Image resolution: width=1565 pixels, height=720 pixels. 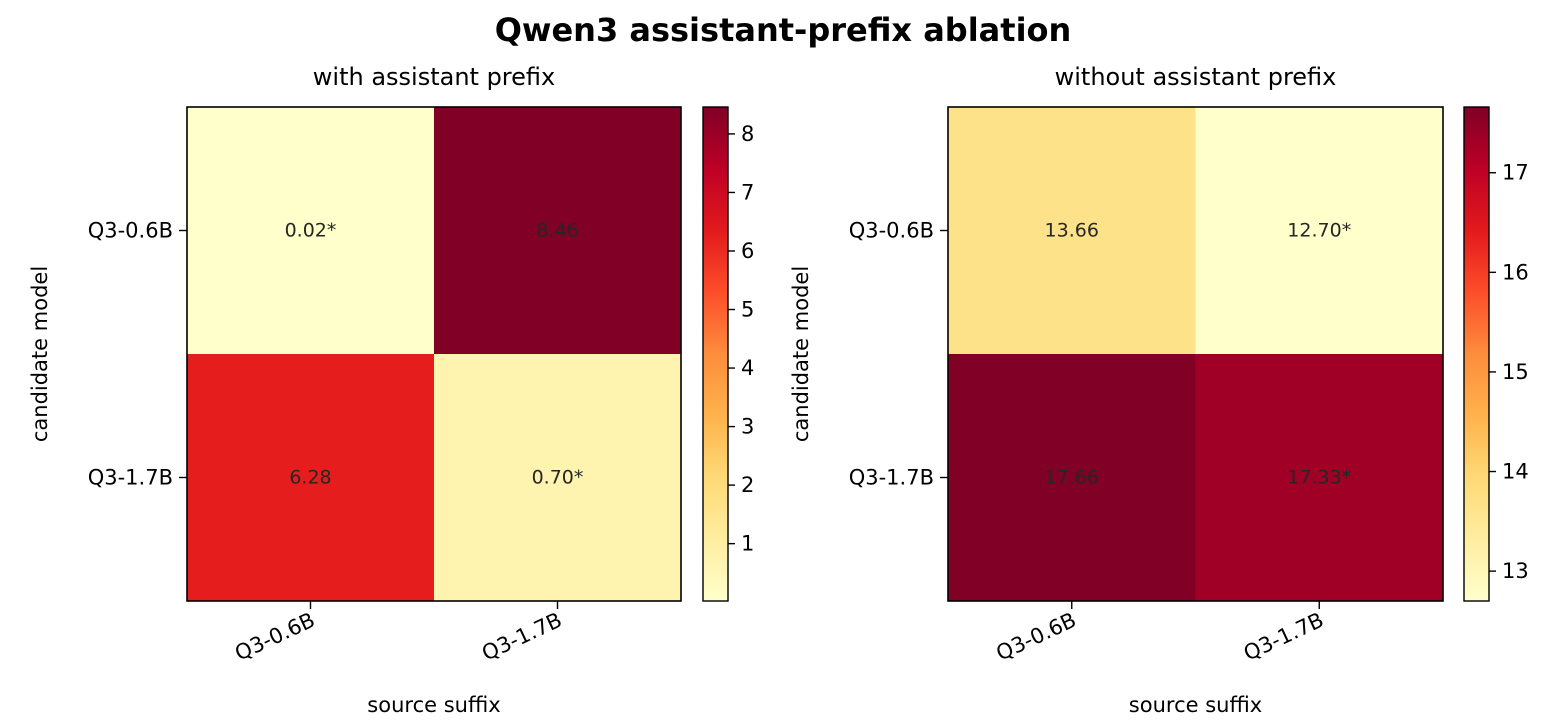 I want to click on colorbar-tick-label: 5, so click(x=747, y=310).